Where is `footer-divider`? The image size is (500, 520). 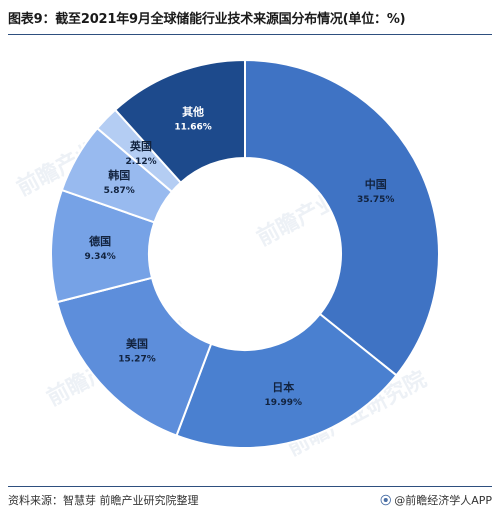 footer-divider is located at coordinates (250, 486).